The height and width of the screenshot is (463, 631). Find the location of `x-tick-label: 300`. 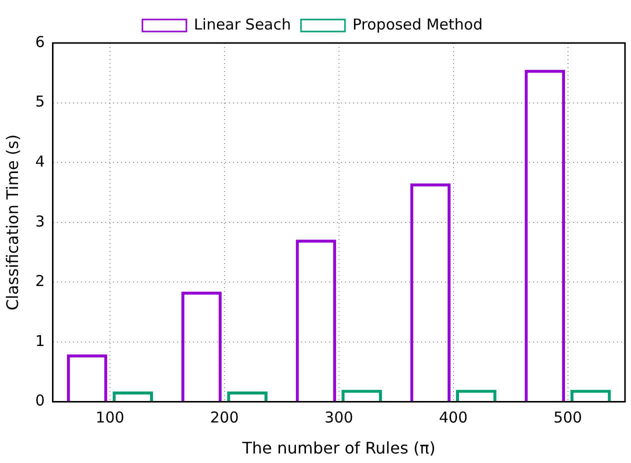

x-tick-label: 300 is located at coordinates (339, 417).